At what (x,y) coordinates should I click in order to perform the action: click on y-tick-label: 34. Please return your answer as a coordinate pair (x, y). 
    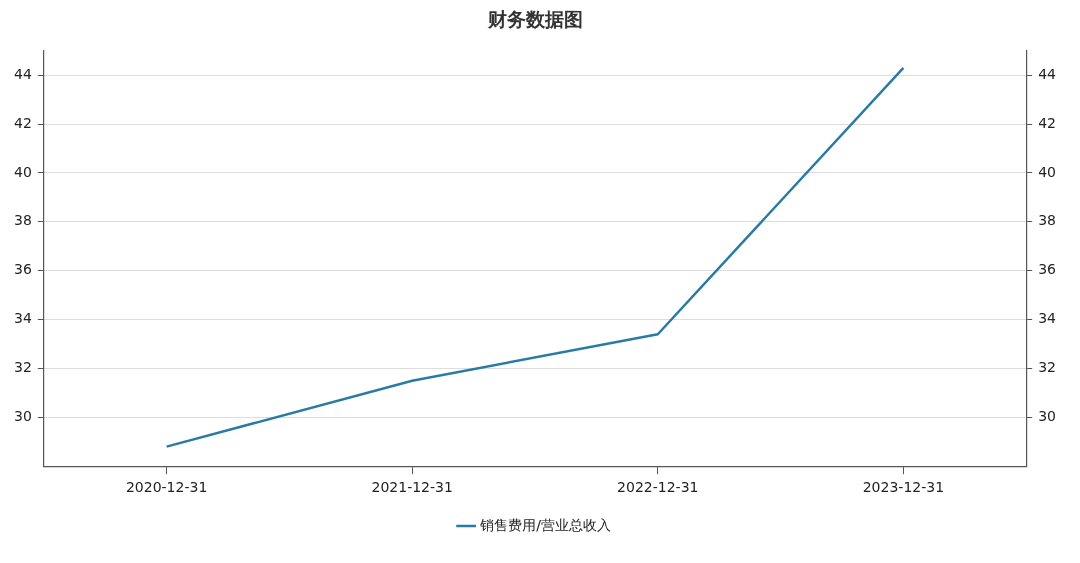
    Looking at the image, I should click on (22, 318).